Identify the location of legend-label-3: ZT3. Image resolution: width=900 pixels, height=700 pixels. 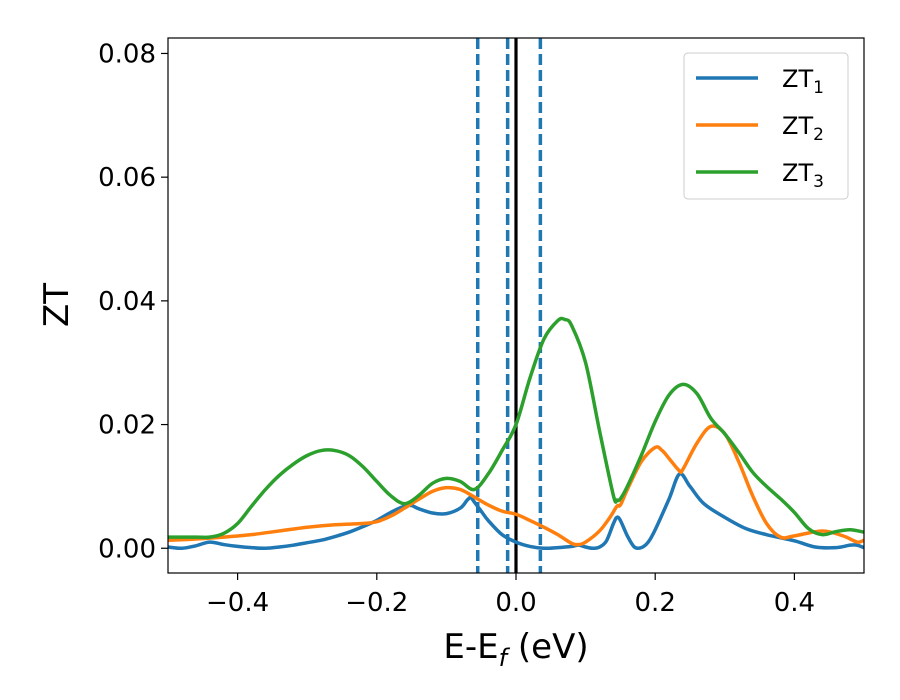
(803, 175).